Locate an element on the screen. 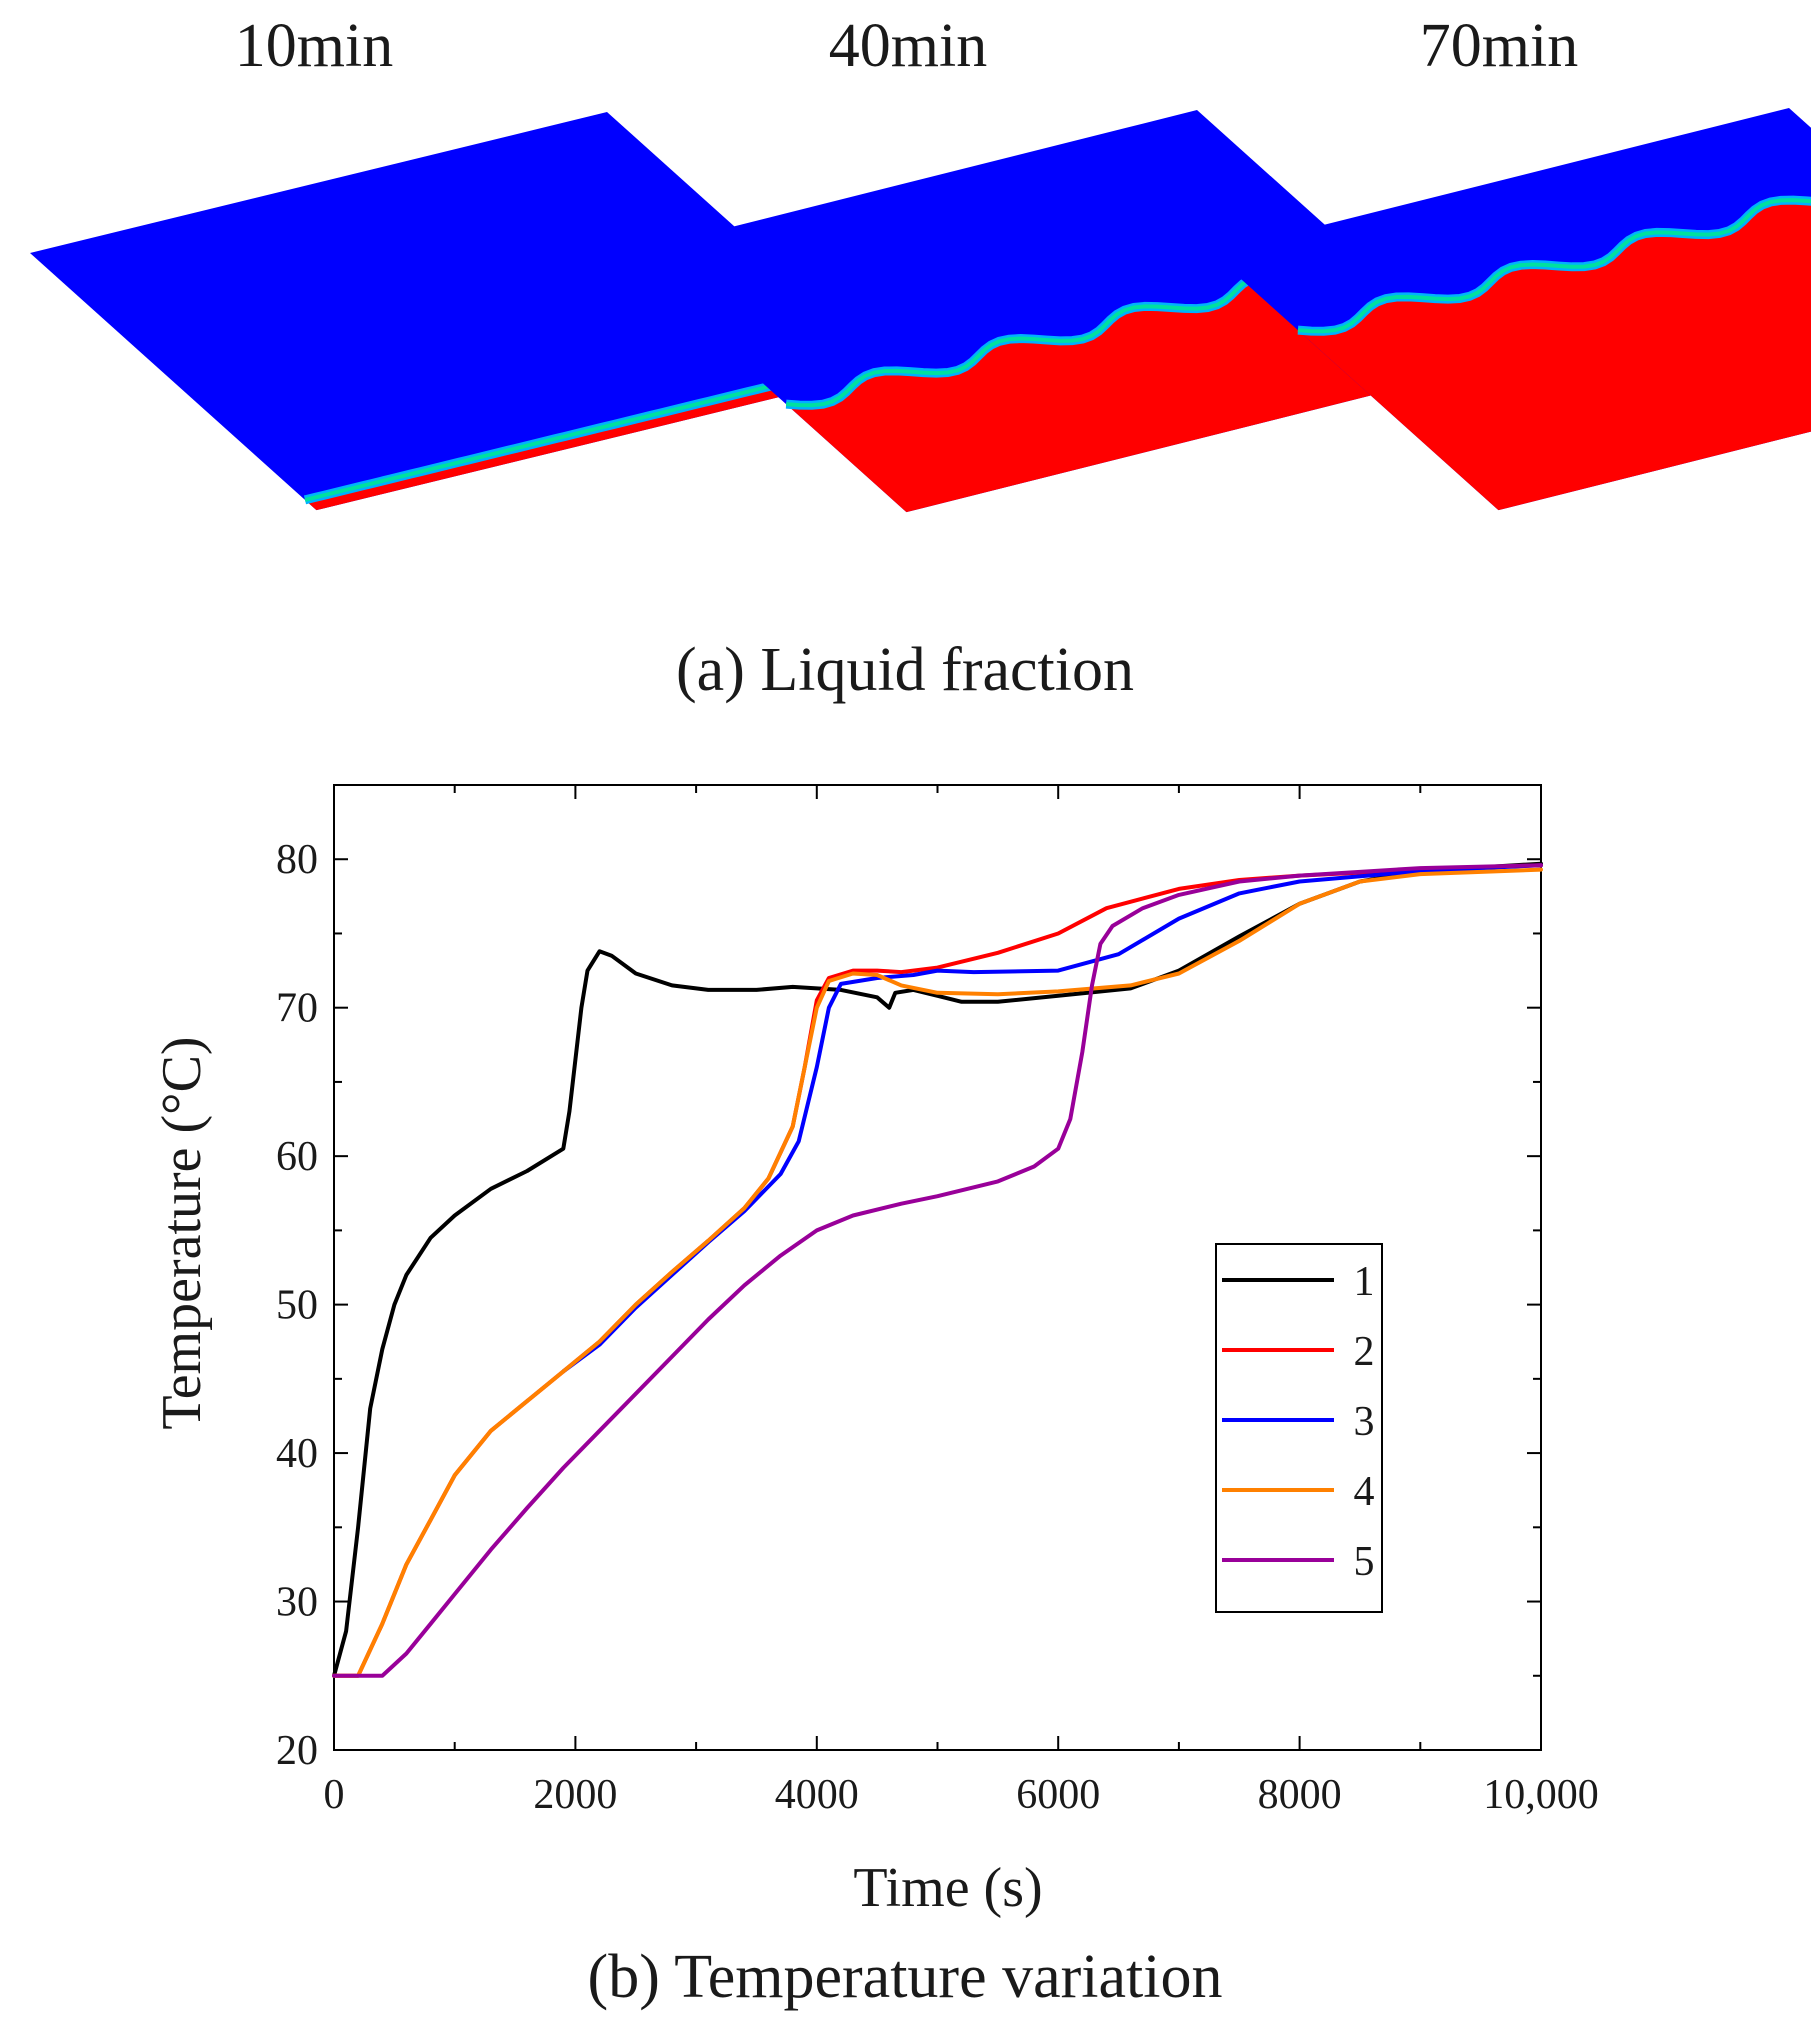  x-tick-label: 6000 is located at coordinates (1058, 1795).